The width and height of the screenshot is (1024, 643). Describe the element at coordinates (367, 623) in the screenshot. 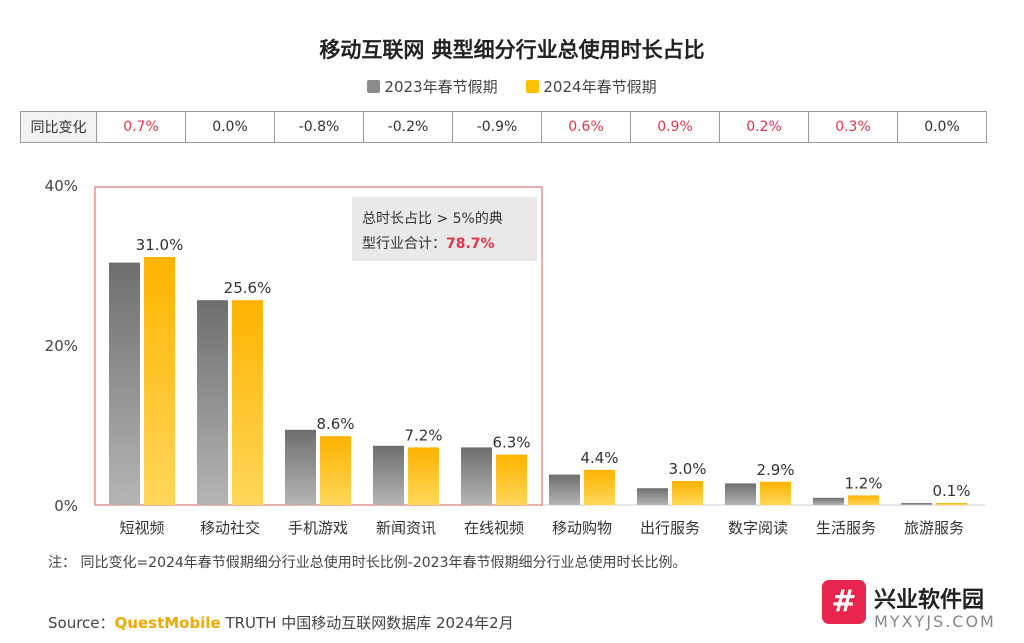

I see `source-rest: TRUTH 中国移动互联网数据库 2024年2月` at that location.